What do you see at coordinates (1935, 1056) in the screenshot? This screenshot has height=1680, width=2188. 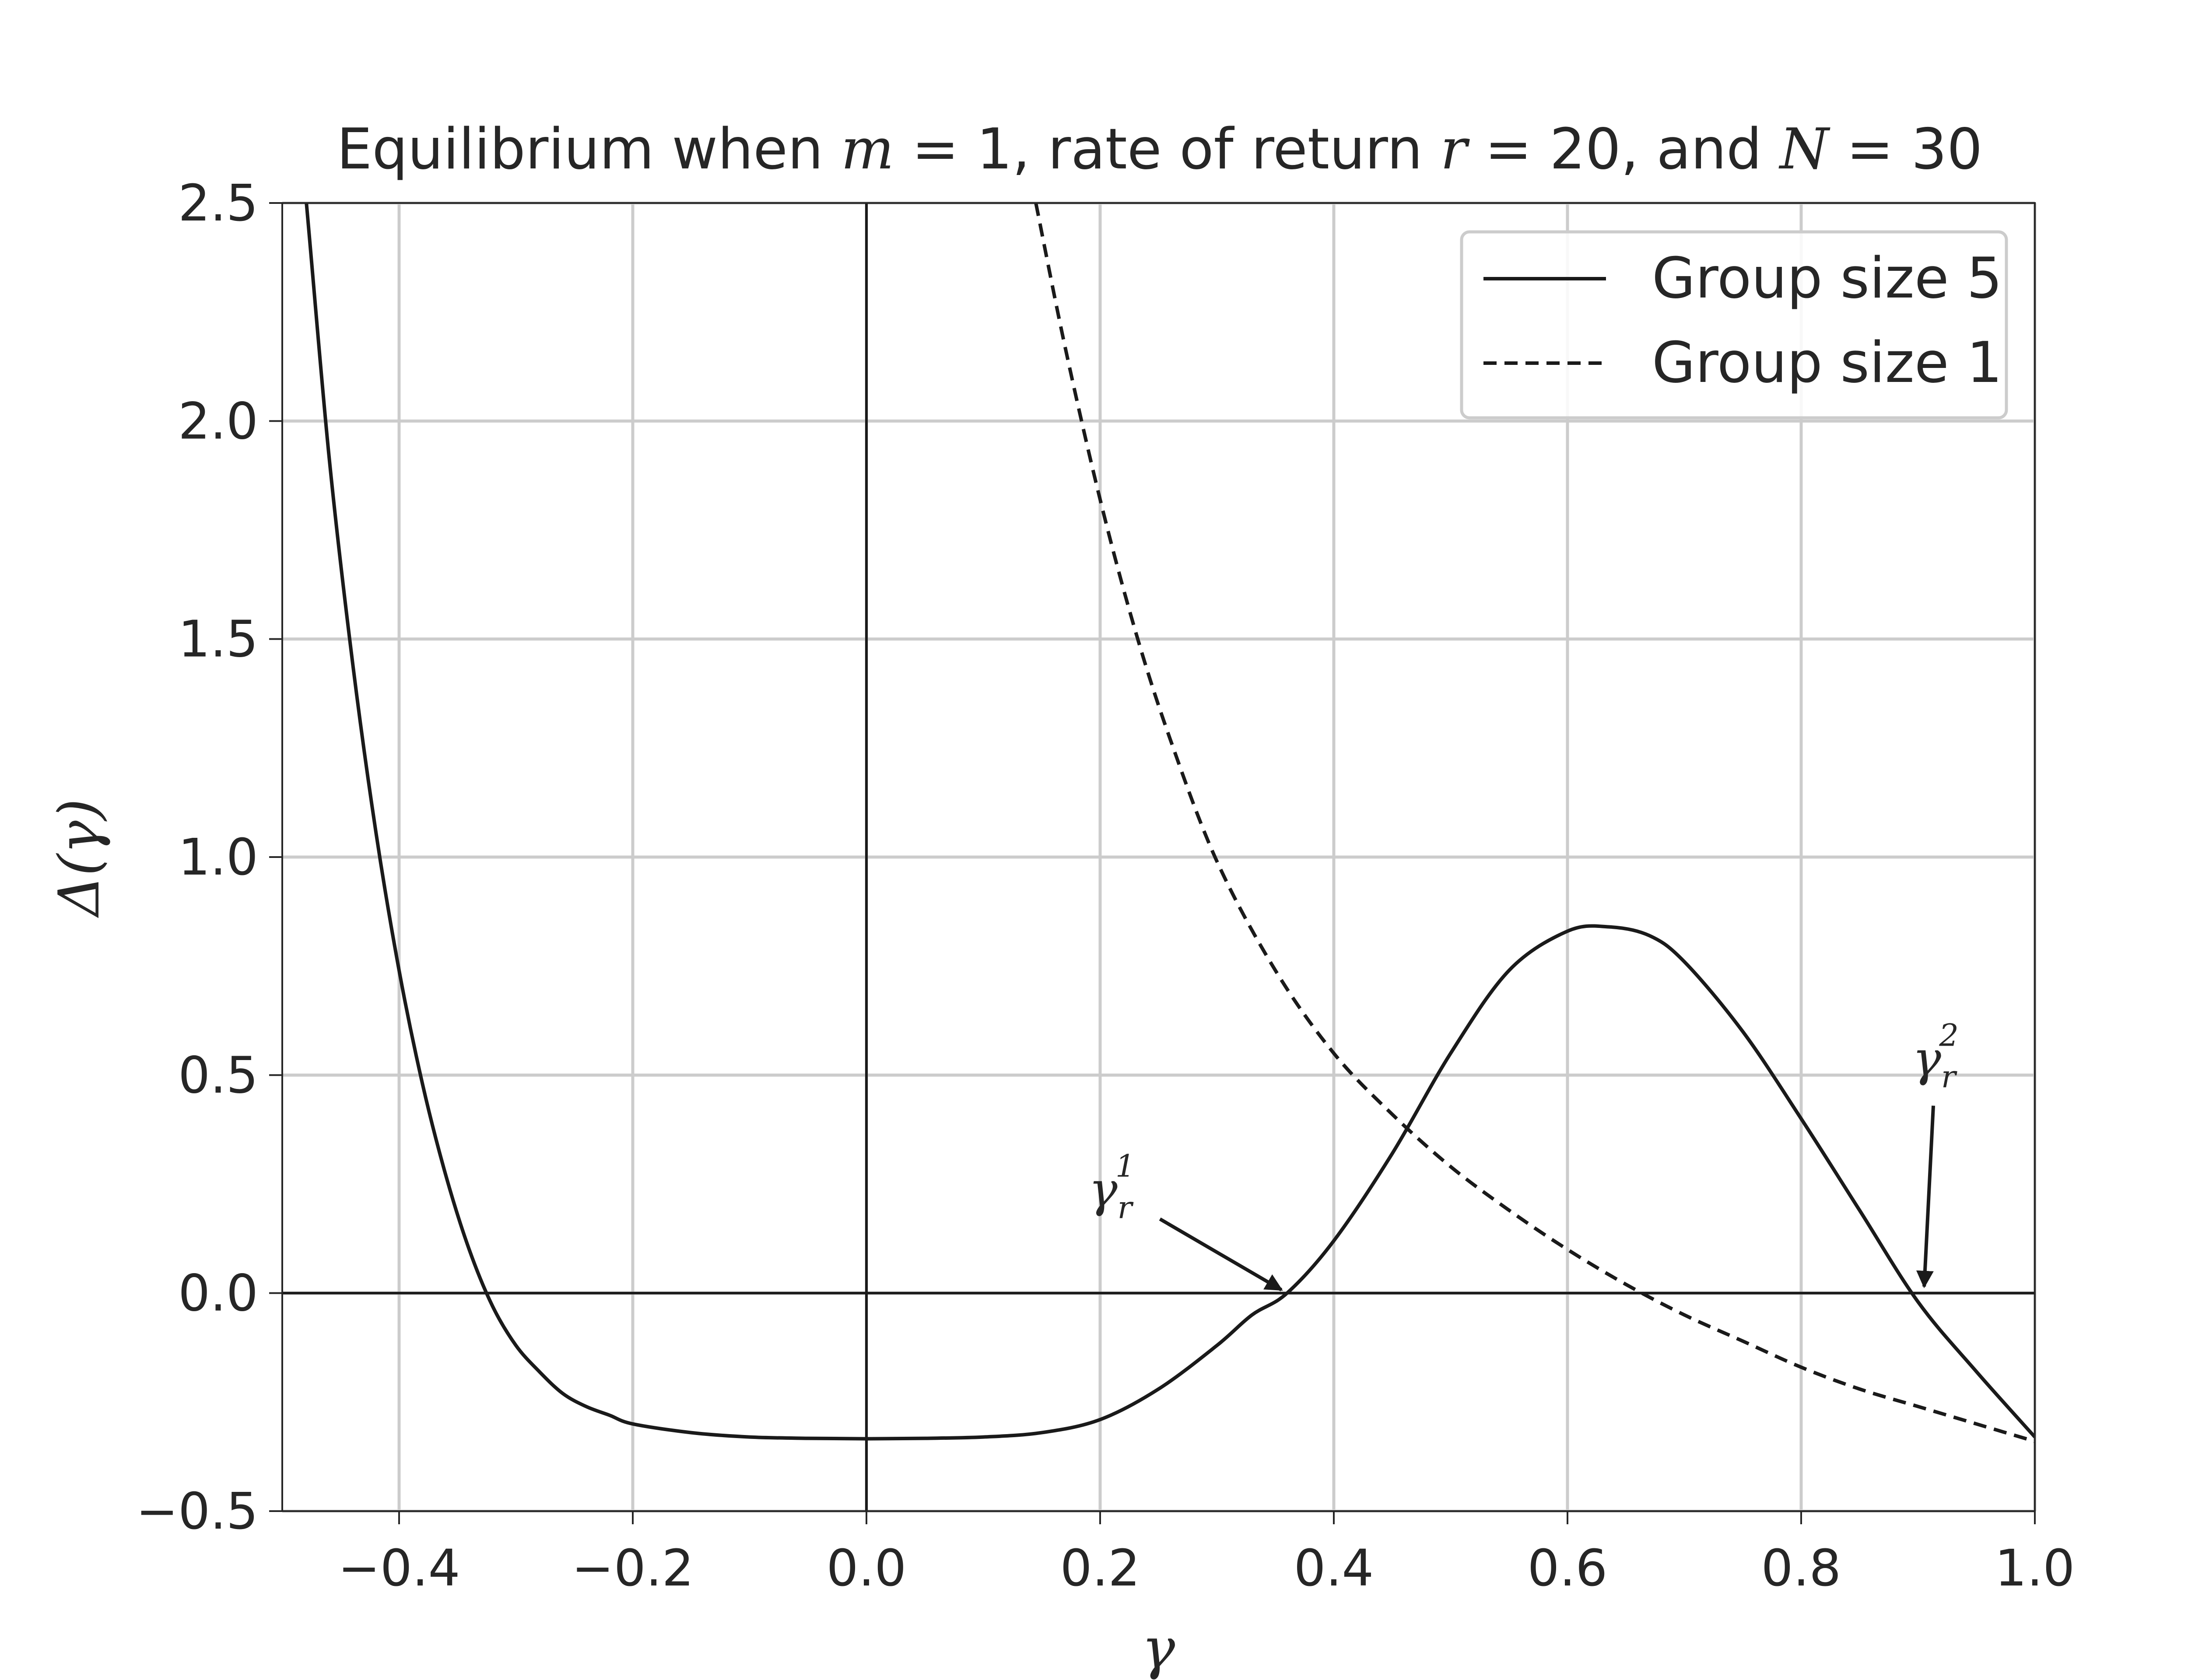 I see `annotation-label-2: γr2` at bounding box center [1935, 1056].